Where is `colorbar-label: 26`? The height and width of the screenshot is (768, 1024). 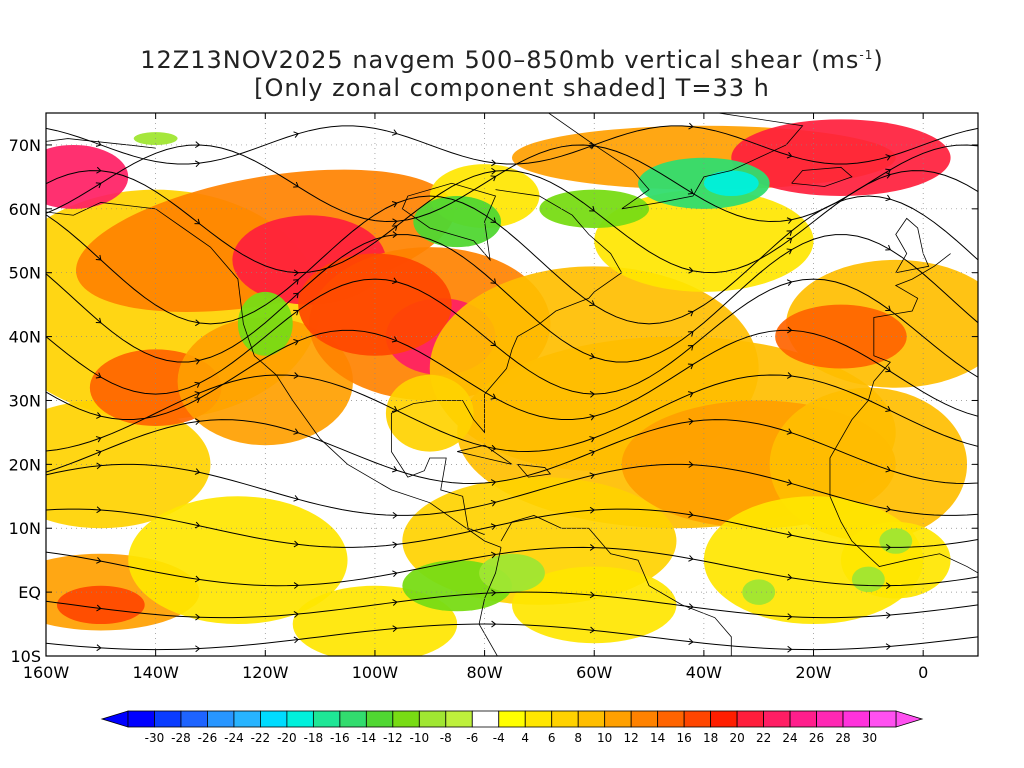 colorbar-label: 26 is located at coordinates (816, 738).